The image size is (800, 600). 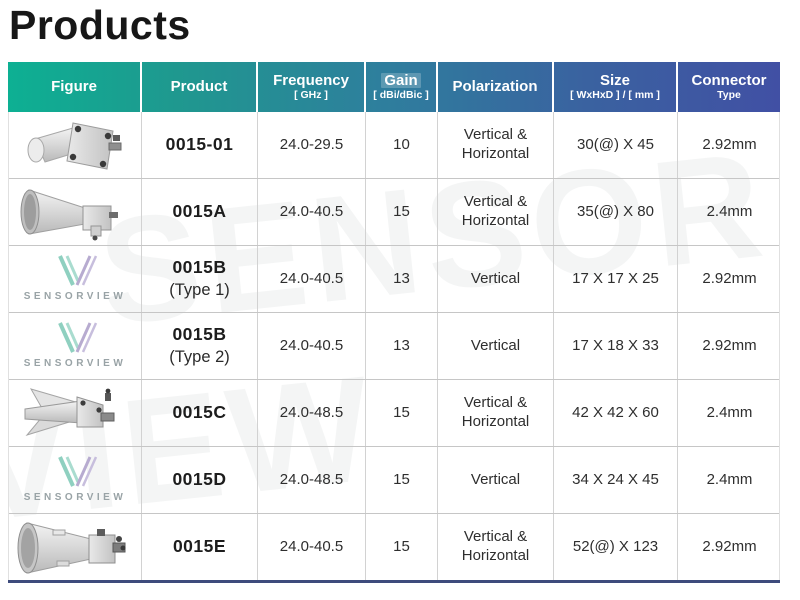 I want to click on column-header-gain: Gain [ dBi/dBic ], so click(x=400, y=87).